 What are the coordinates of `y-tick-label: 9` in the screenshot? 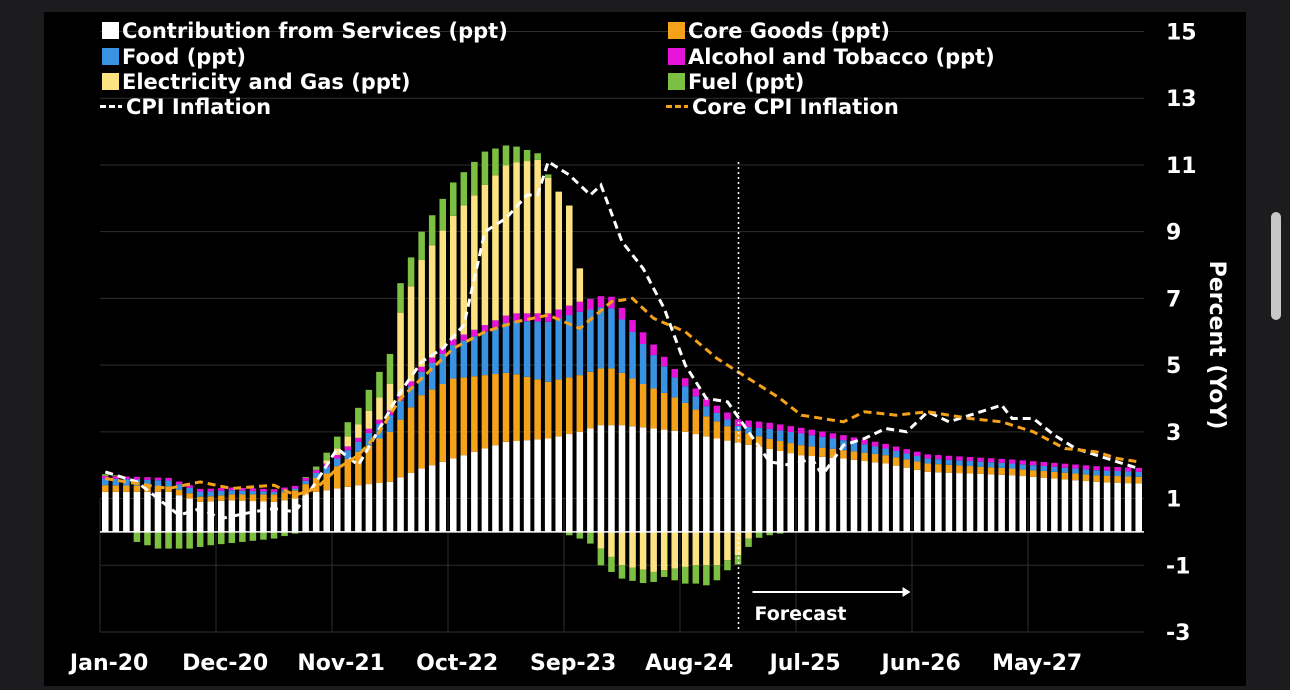 It's located at (1173, 233).